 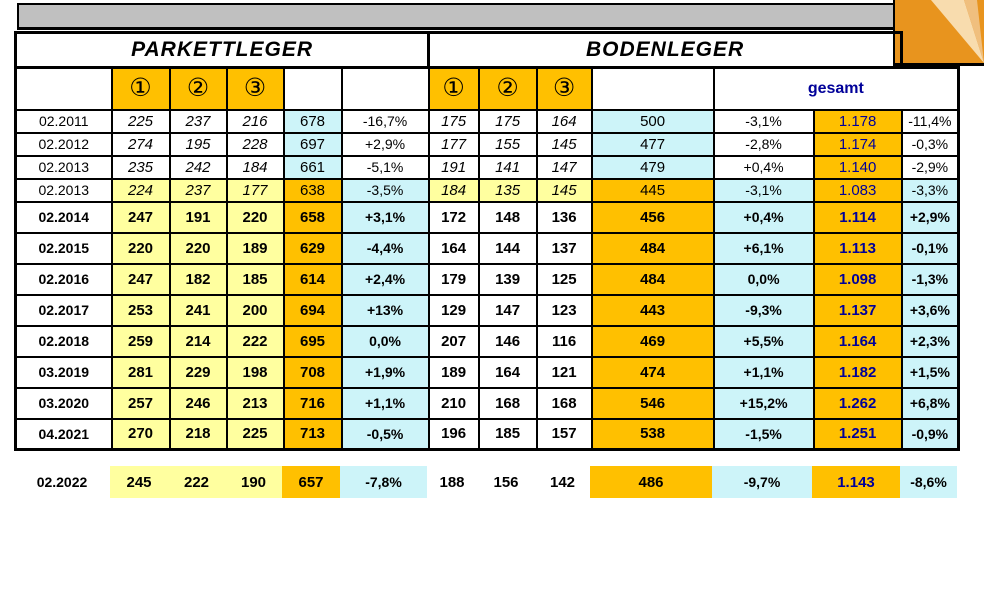 I want to click on cell-p-change: +2,9%, so click(x=385, y=144).